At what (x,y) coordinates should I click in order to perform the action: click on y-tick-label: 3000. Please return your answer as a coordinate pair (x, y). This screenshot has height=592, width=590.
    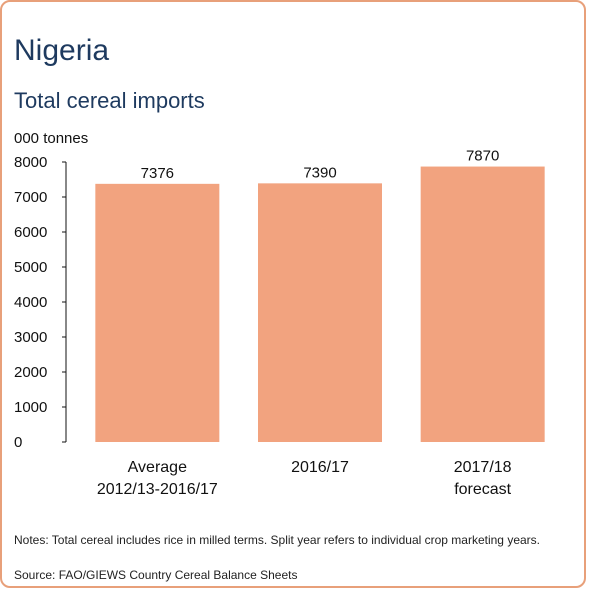
    Looking at the image, I should click on (30, 337).